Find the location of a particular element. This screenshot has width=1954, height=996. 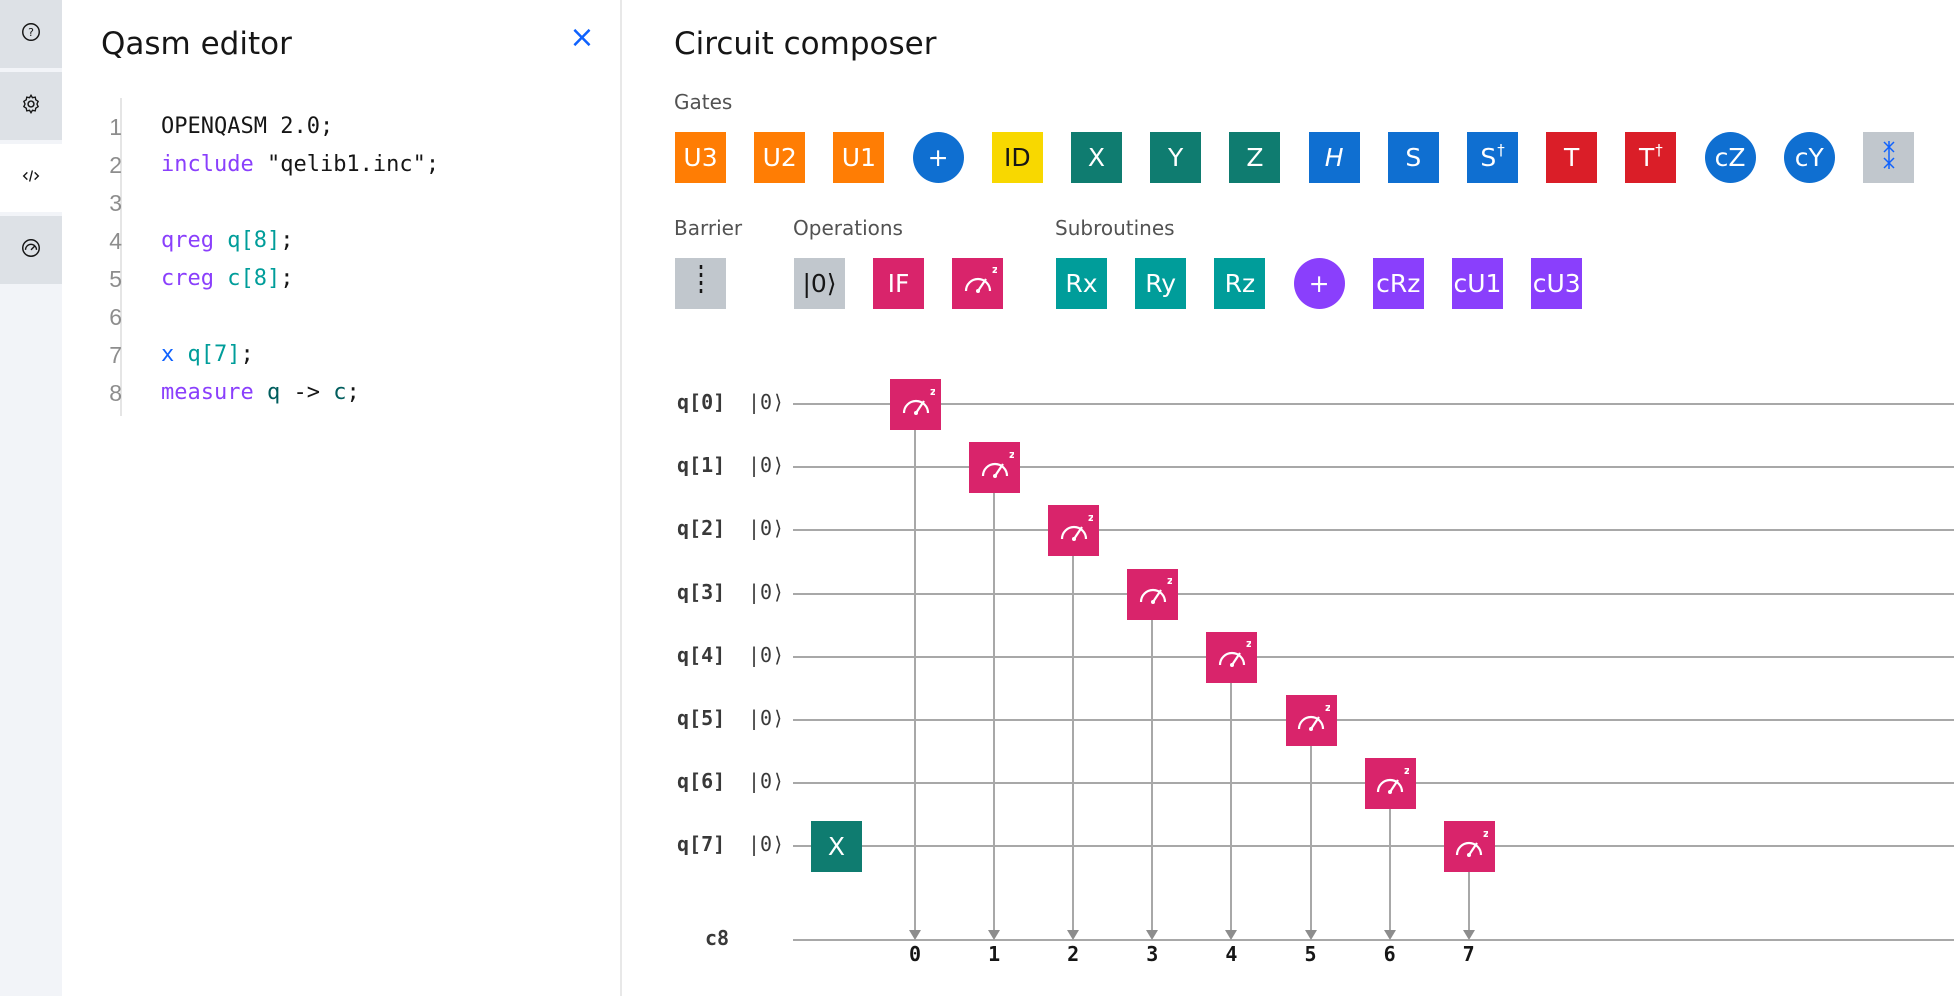

gate-cnot: + is located at coordinates (938, 157).